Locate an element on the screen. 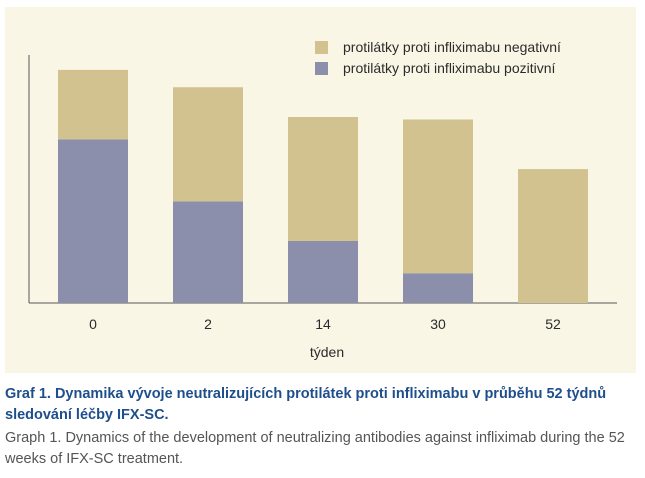  legend-swatch-positive is located at coordinates (321, 68).